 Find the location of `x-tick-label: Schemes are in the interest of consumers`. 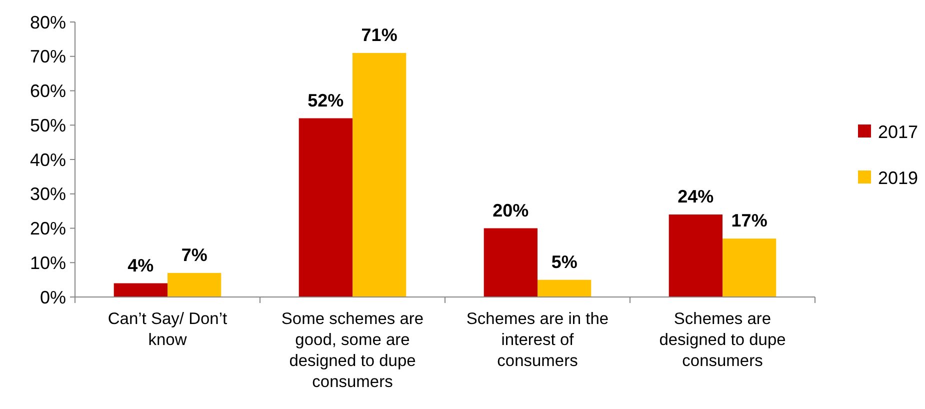

x-tick-label: Schemes are in the interest of consumers is located at coordinates (537, 340).